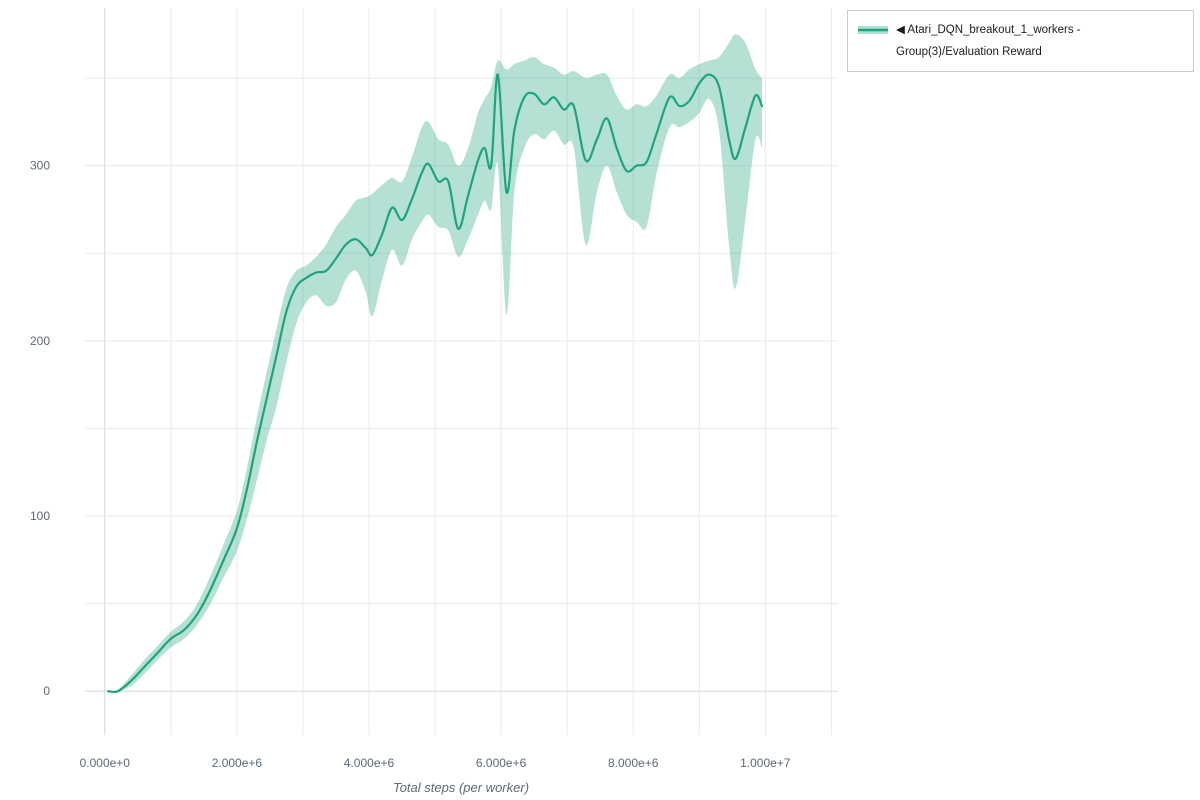 This screenshot has width=1200, height=800. Describe the element at coordinates (873, 32) in the screenshot. I see `legend-swatch` at that location.